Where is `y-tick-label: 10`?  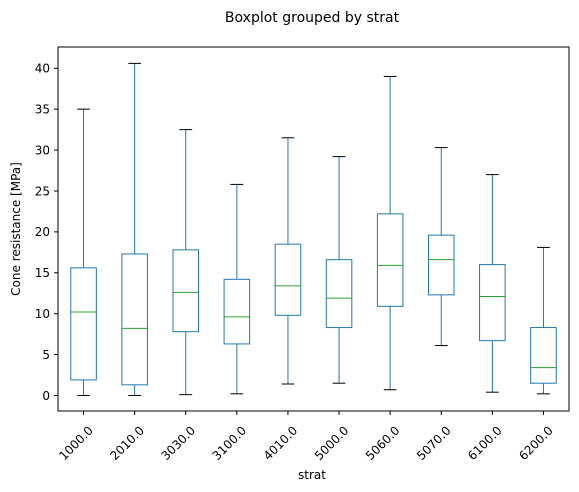 y-tick-label: 10 is located at coordinates (42, 314).